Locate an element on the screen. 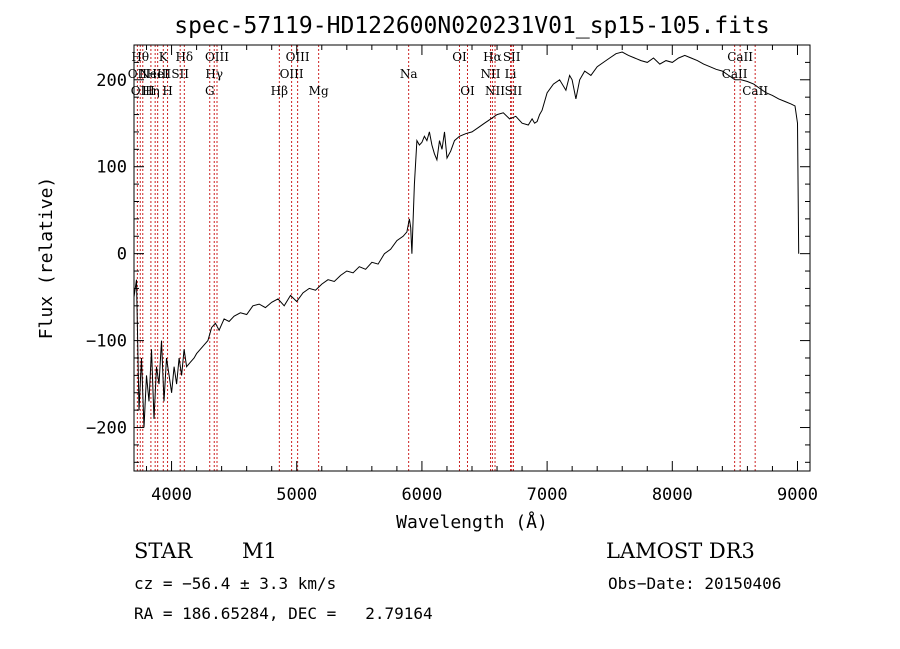  spectral-line-label: Mg is located at coordinates (319, 91).